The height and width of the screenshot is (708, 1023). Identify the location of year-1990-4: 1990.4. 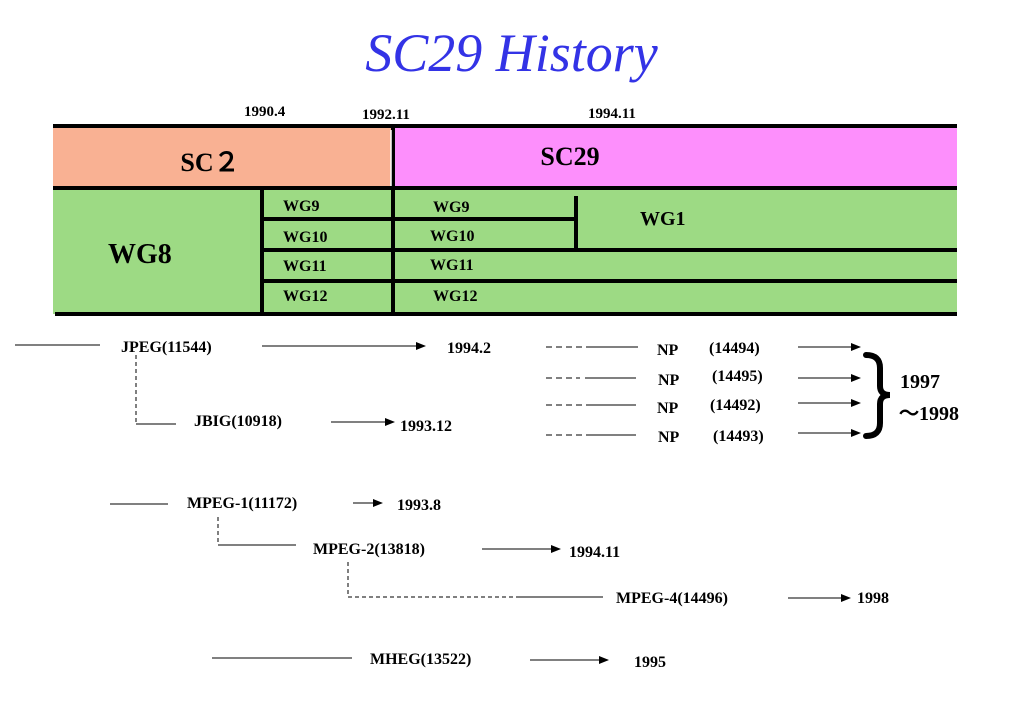
(265, 112).